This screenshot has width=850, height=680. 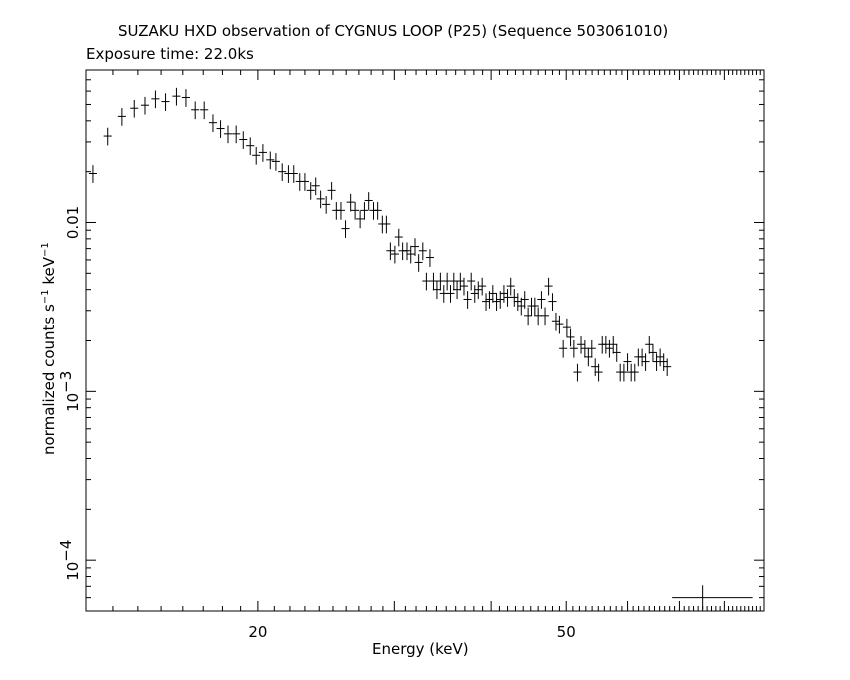 I want to click on y-axis-label-exp2: −1, so click(x=45, y=249).